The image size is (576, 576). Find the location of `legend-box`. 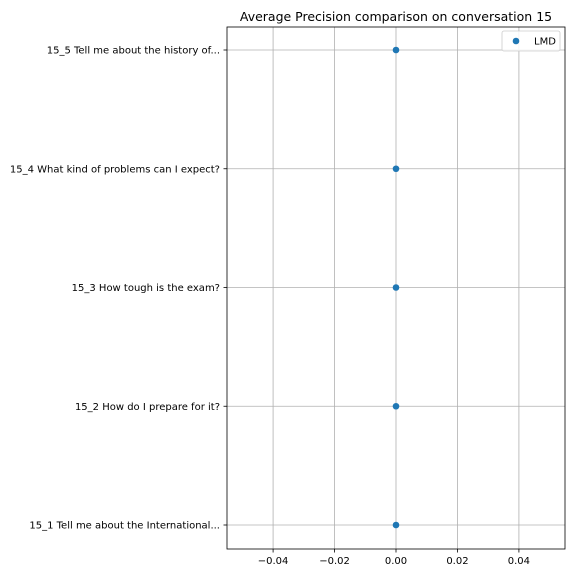

legend-box is located at coordinates (531, 41).